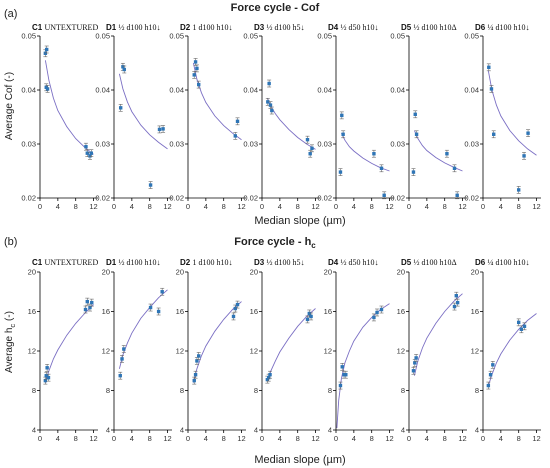 The width and height of the screenshot is (550, 468). I want to click on chart-a-xlabel: Median slope (µm), so click(299, 221).